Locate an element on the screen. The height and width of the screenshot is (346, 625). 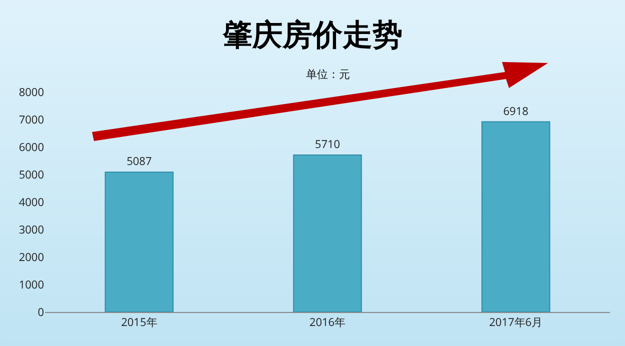
data-label: 6918 is located at coordinates (515, 111).